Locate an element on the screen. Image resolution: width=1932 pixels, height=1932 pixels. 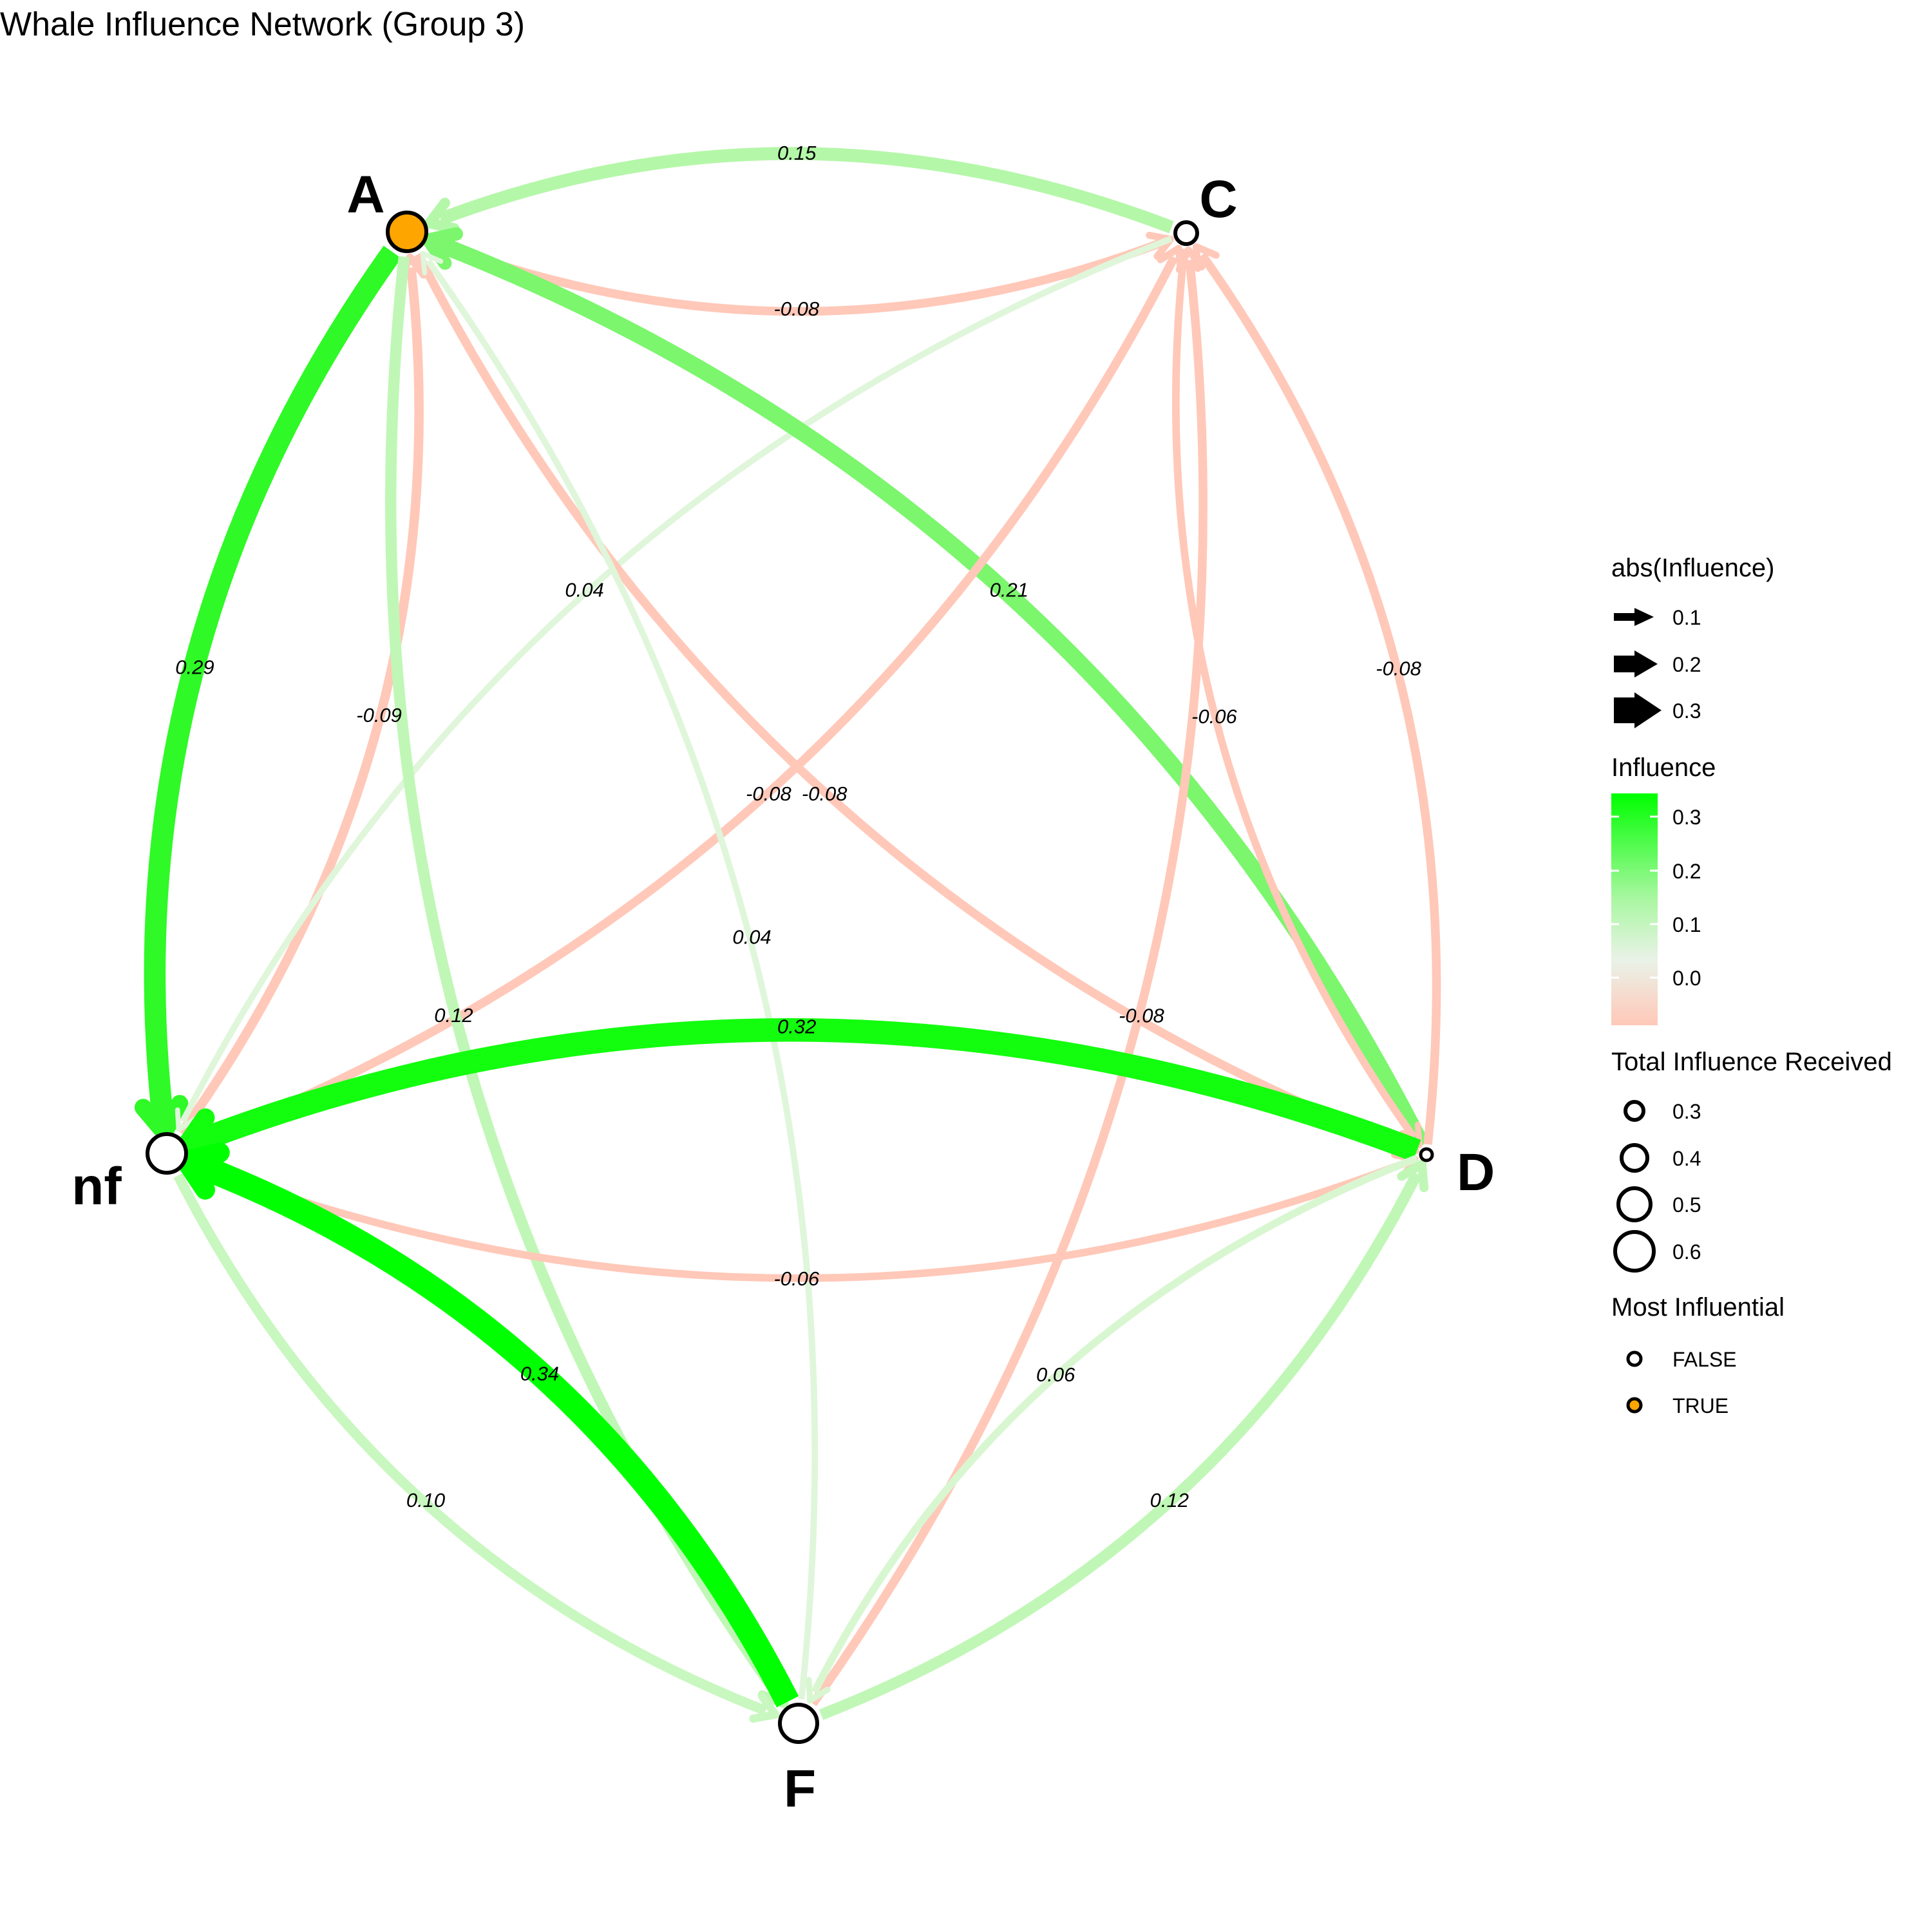
legend-color-tick: 0.2 is located at coordinates (1656, 872).